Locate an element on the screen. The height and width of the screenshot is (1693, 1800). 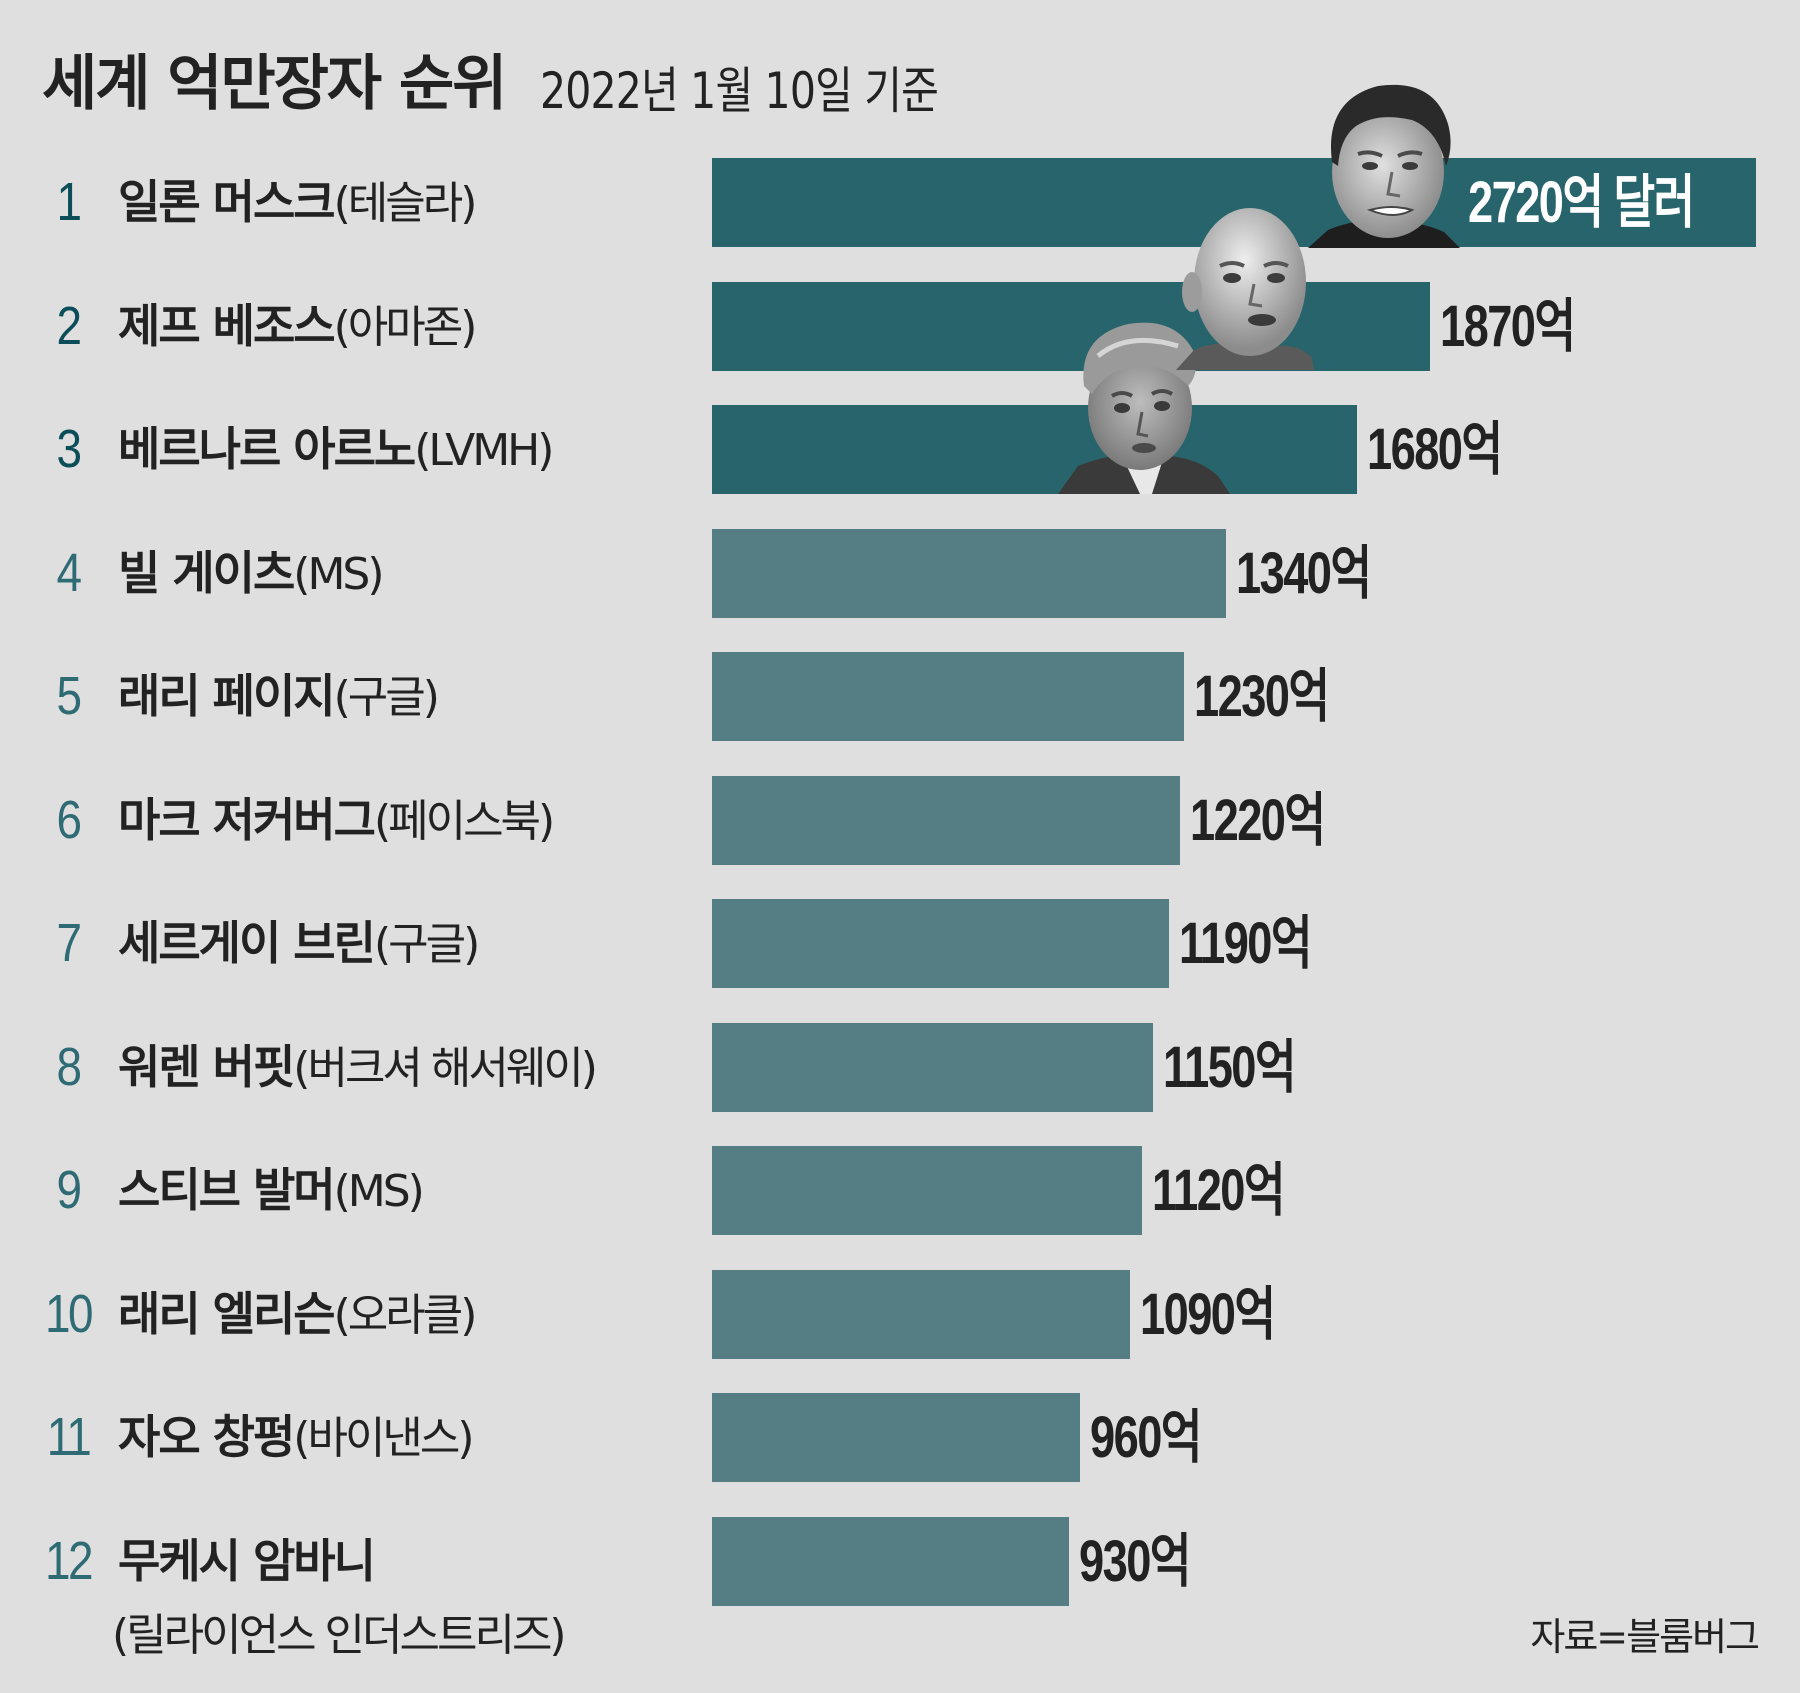
chart-row: 7 세르게이 브린(구글) 1190억 is located at coordinates (900, 943).